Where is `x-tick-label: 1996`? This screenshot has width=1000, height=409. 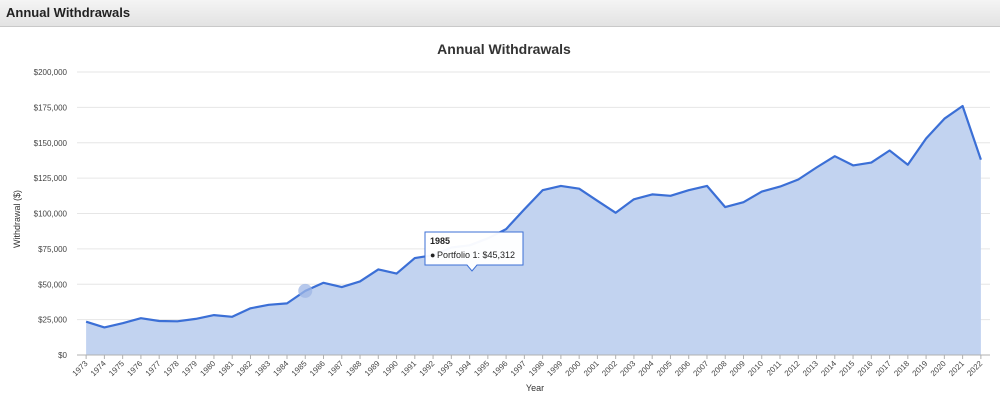
x-tick-label: 1996 is located at coordinates (500, 368).